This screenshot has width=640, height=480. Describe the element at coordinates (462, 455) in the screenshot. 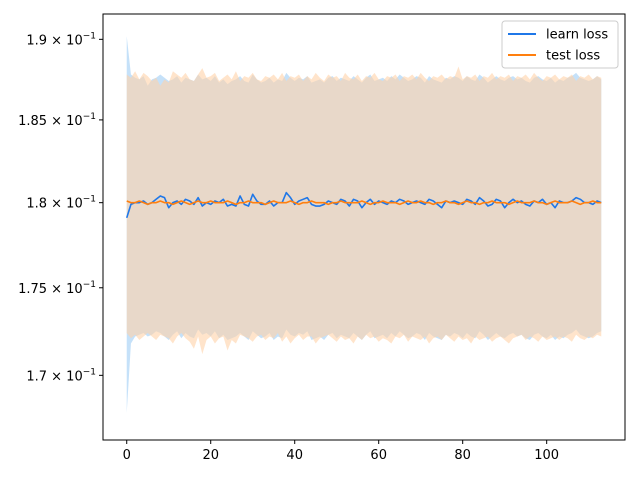

I see `x-tick-label: 80` at that location.